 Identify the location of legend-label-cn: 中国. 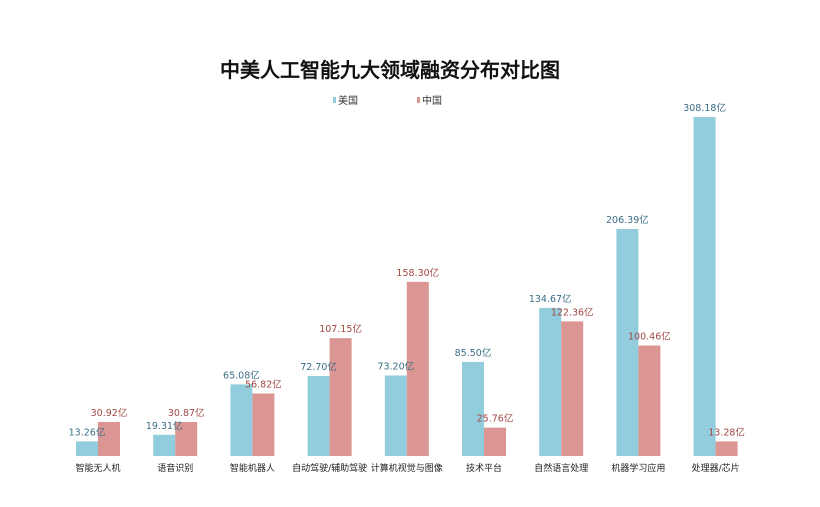
(432, 100).